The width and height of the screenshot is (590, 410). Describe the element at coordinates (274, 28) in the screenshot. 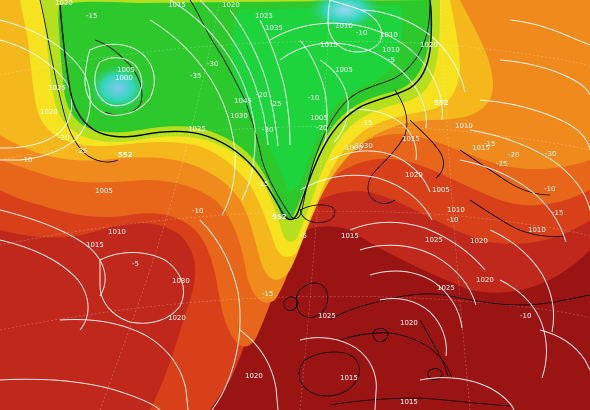

I see `pressure-label: 1035` at that location.